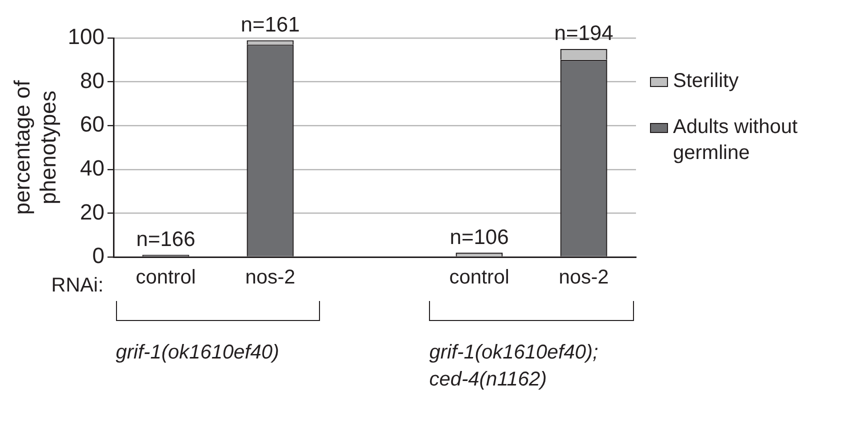 The image size is (864, 421). Describe the element at coordinates (479, 237) in the screenshot. I see `annotation: n=106` at that location.